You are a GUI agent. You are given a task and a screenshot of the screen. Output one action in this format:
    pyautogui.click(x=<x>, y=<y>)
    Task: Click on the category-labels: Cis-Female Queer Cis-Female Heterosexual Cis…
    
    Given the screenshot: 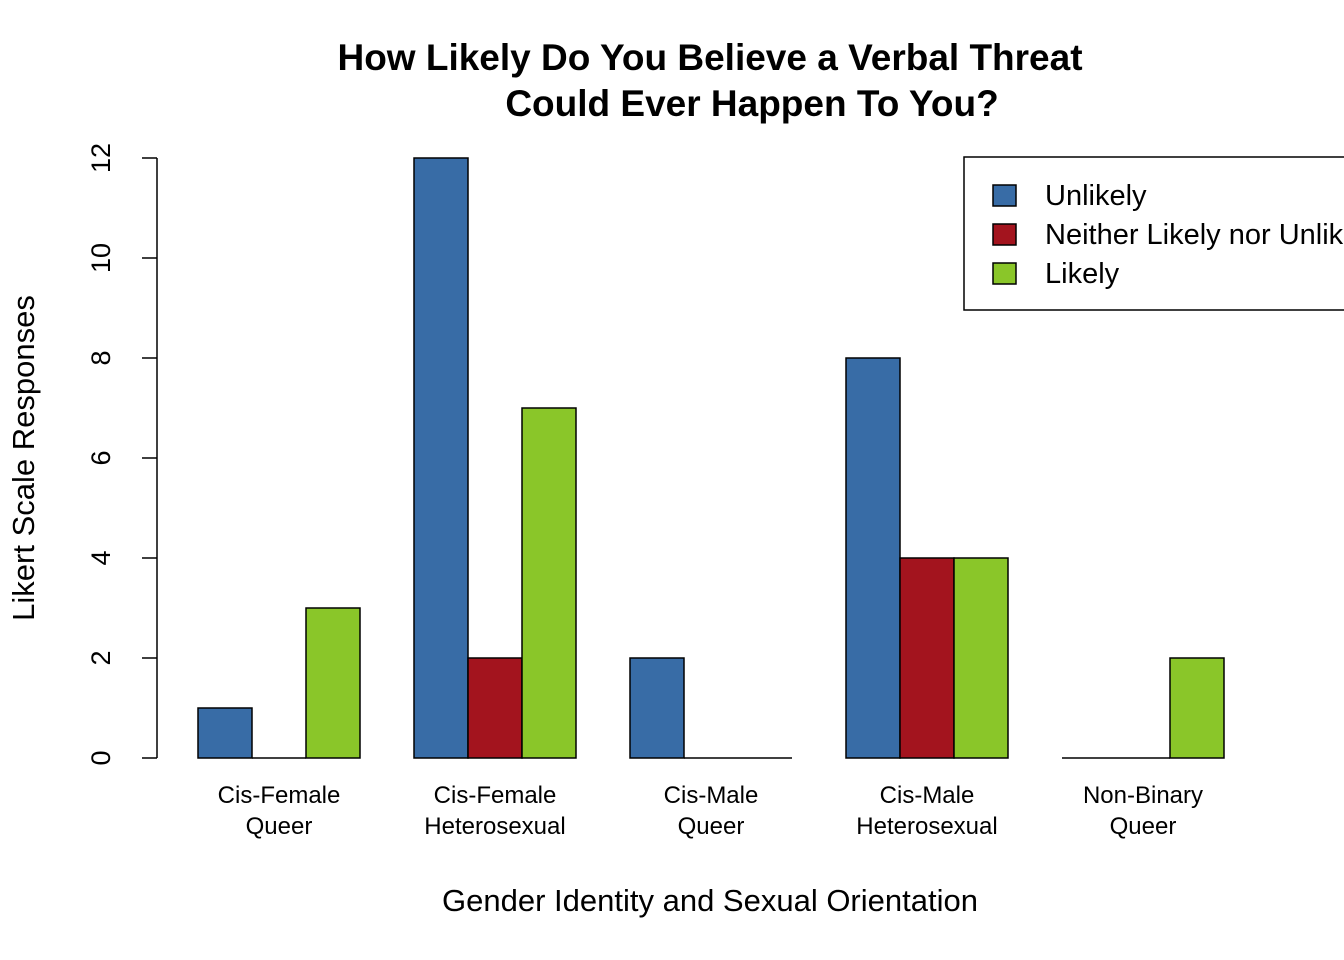 What is the action you would take?
    pyautogui.click(x=710, y=811)
    